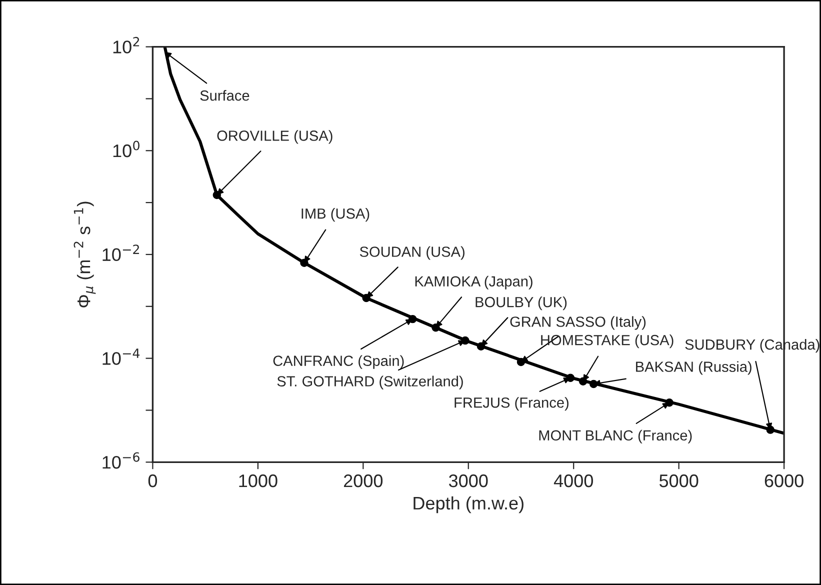  Describe the element at coordinates (258, 481) in the screenshot. I see `x-tick-label: 1000` at that location.